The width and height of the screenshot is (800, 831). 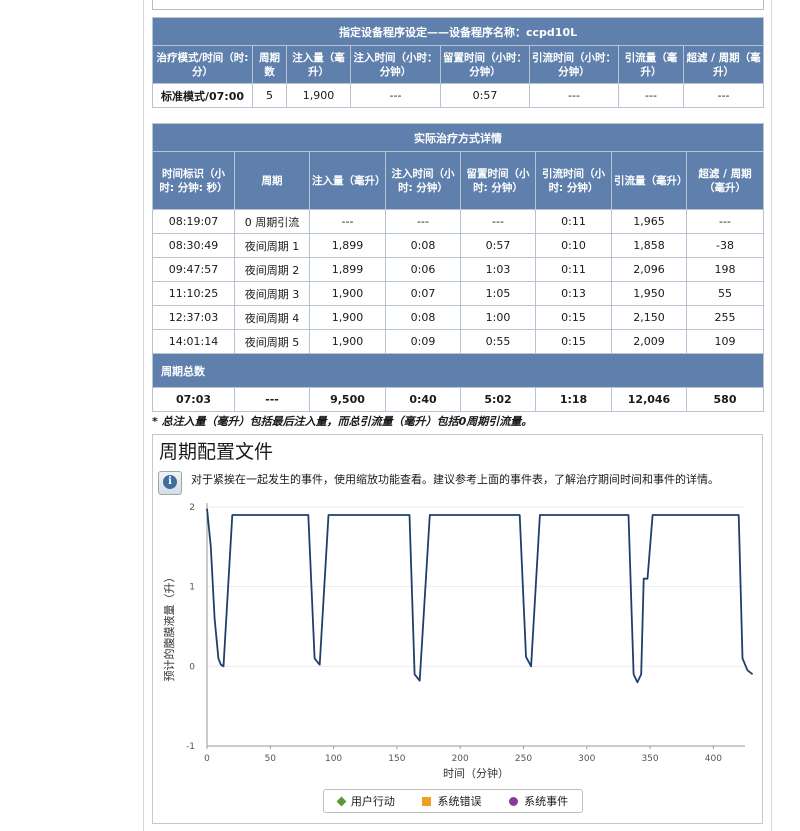 What do you see at coordinates (271, 759) in the screenshot?
I see `x-tick-label: 50` at bounding box center [271, 759].